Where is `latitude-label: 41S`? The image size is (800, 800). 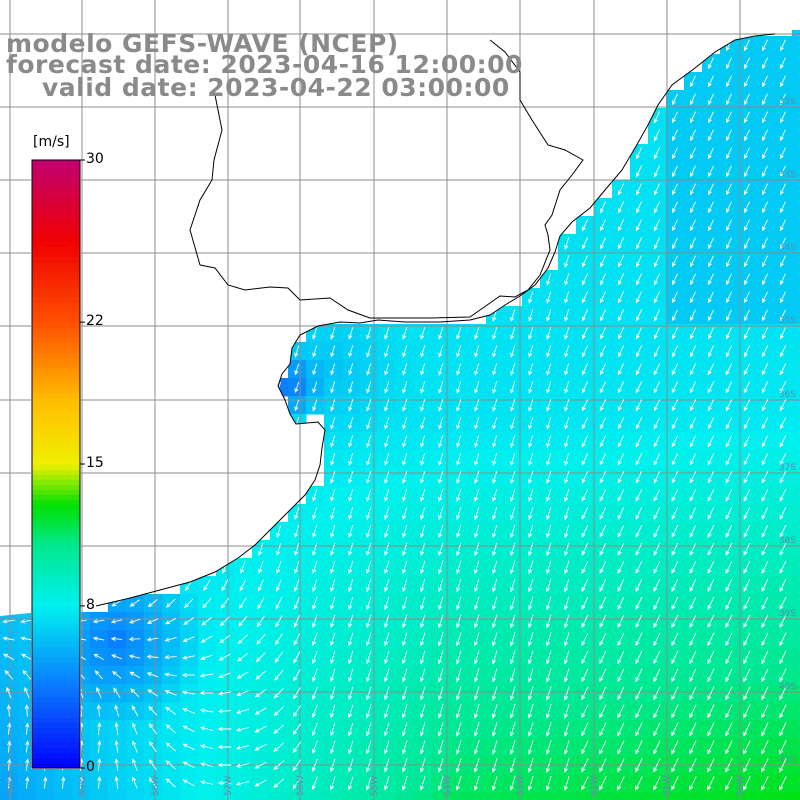
latitude-label: 41S is located at coordinates (787, 760).